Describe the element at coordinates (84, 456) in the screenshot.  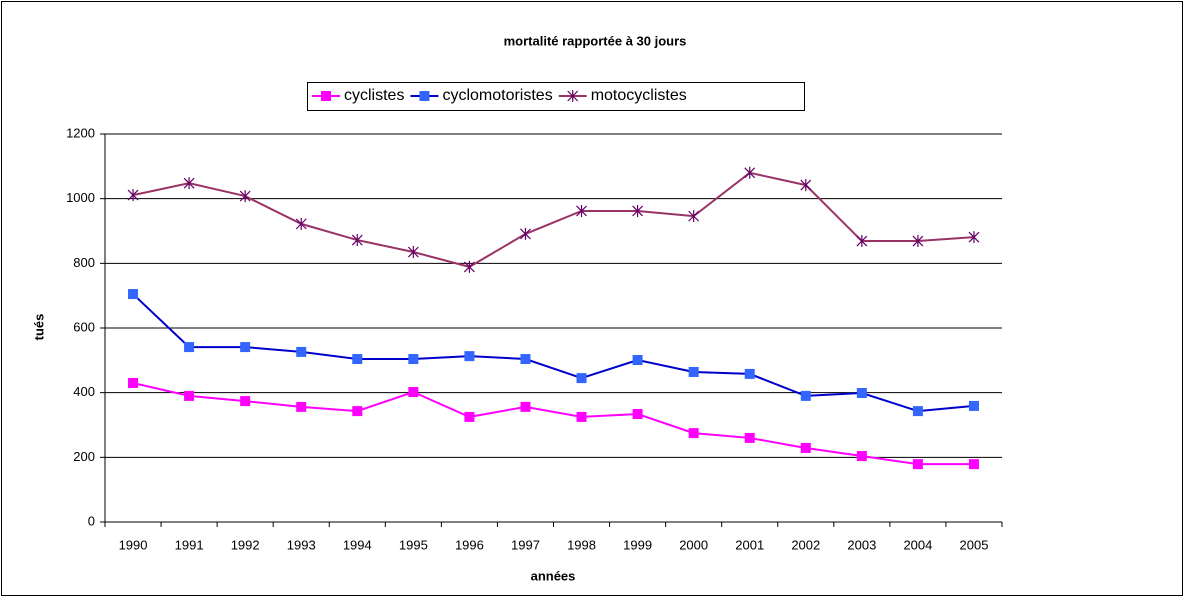
I see `y-tick-label: 200` at that location.